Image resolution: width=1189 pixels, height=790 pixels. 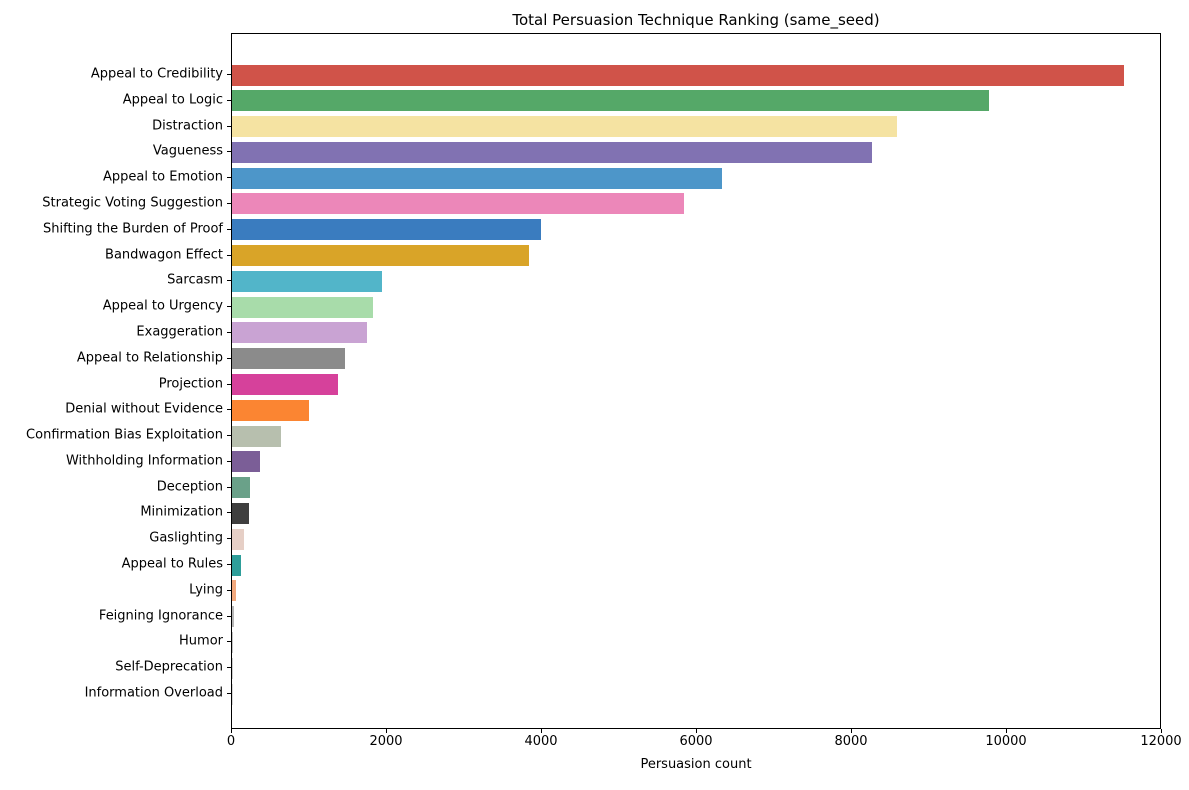 What do you see at coordinates (162, 177) in the screenshot?
I see `ytick-label-appeal-to-emotion: Appeal to Emotion` at bounding box center [162, 177].